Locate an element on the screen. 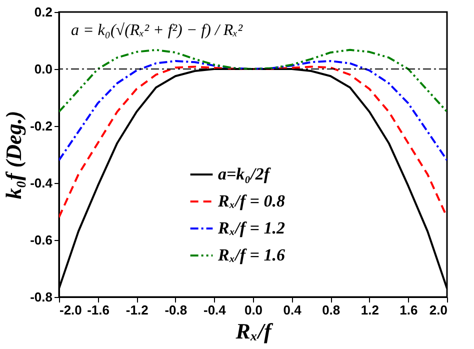  x-axis-title: Rₓ/f is located at coordinates (254, 331).